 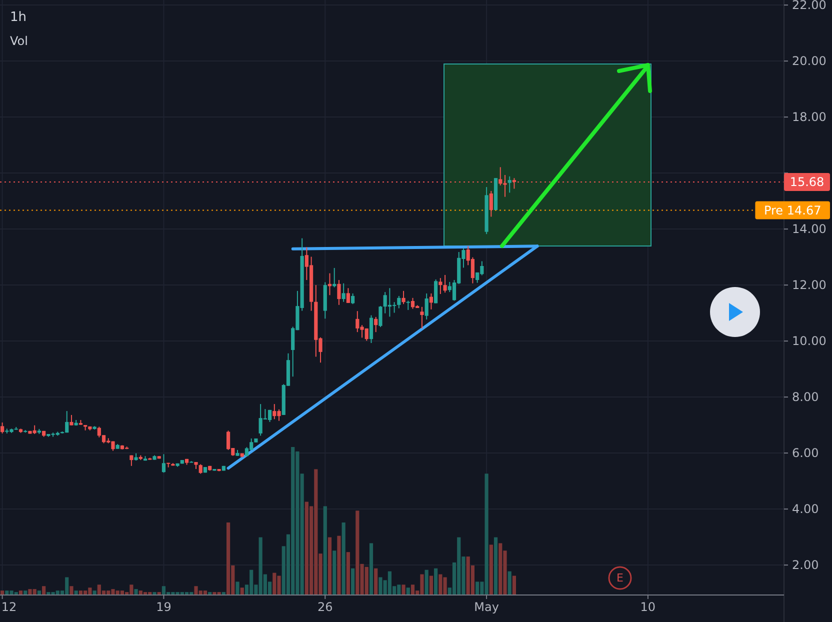 What do you see at coordinates (805, 397) in the screenshot?
I see `y-tick-label: 8.00` at bounding box center [805, 397].